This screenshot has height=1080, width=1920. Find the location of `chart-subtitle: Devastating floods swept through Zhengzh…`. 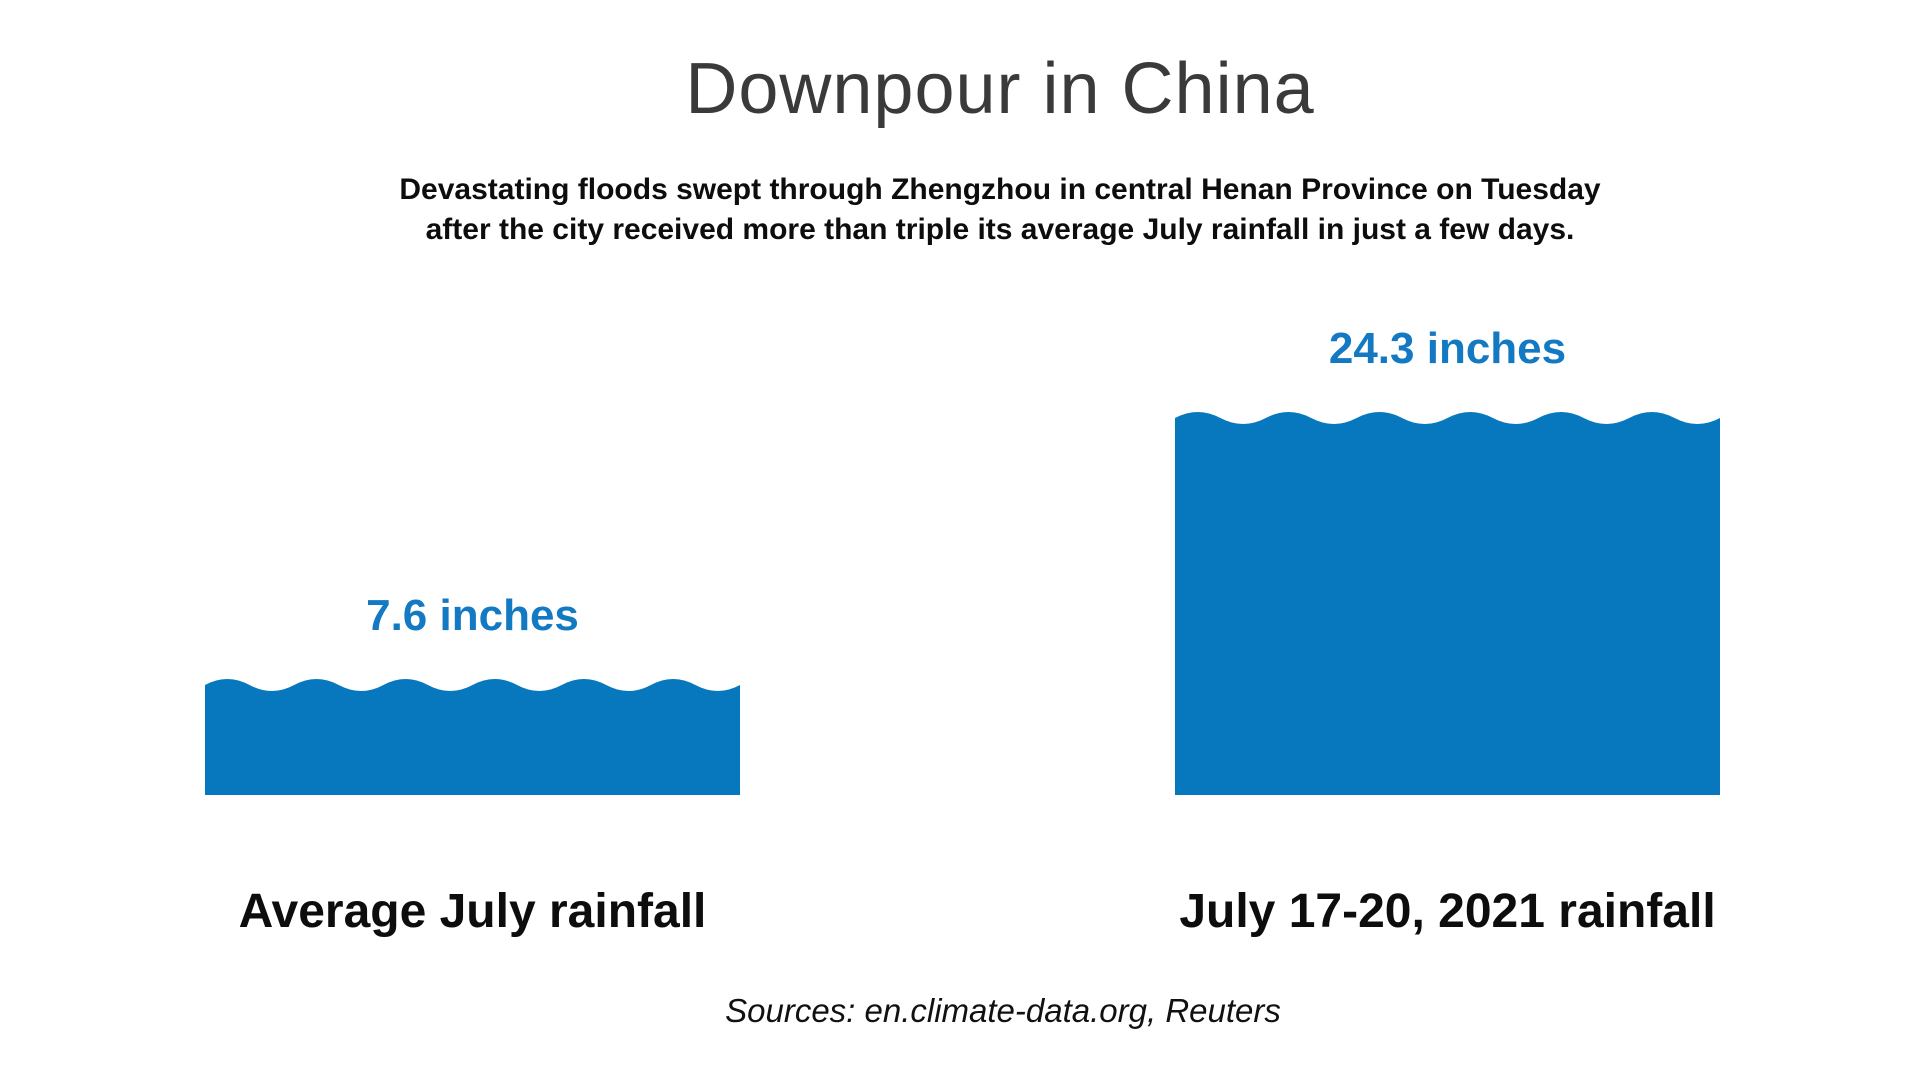

chart-subtitle: Devastating floods swept through Zhengzh… is located at coordinates (999, 210).